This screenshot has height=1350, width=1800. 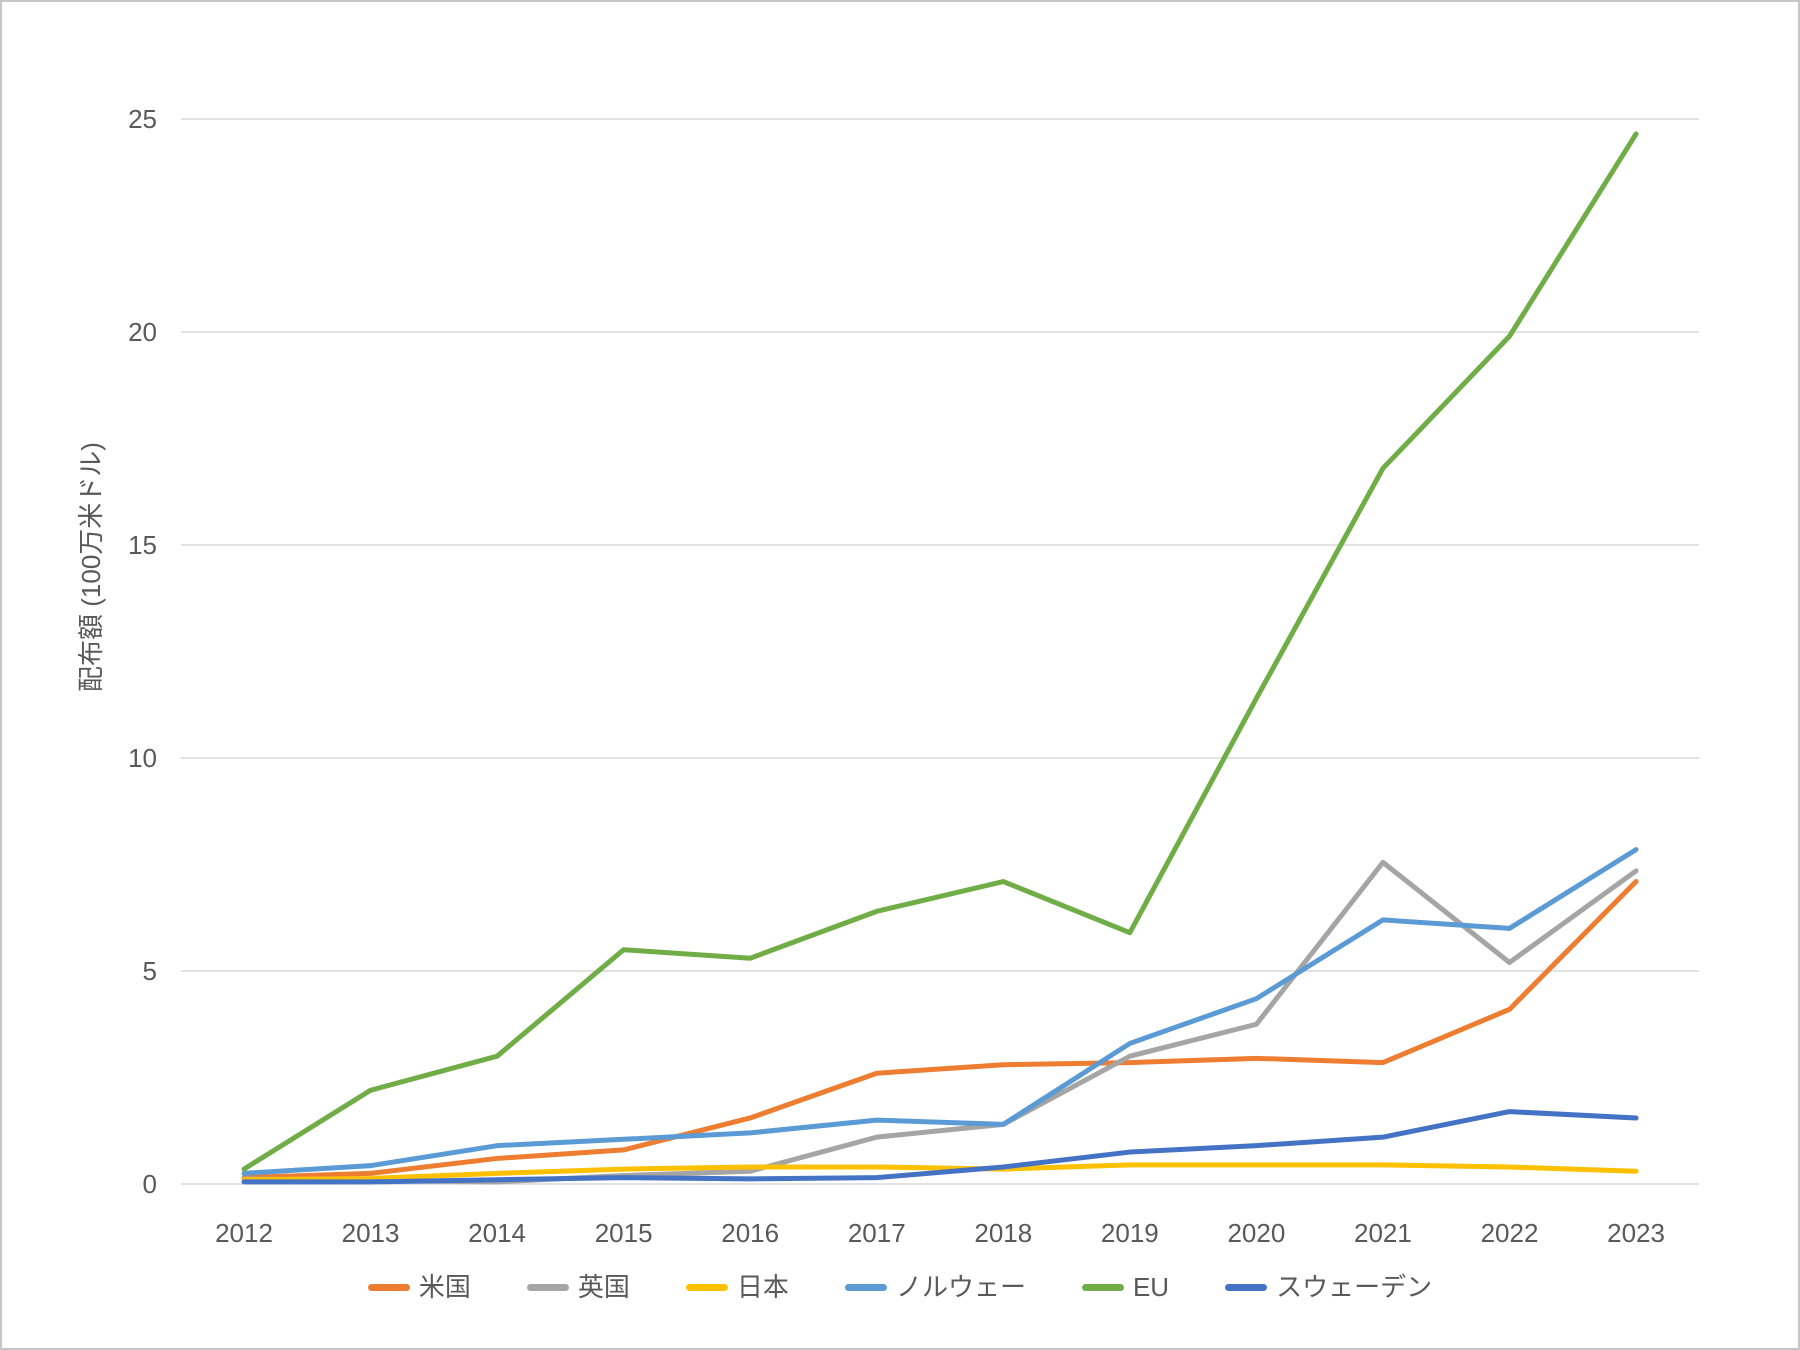 I want to click on y-tick-label-25: 25, so click(x=142, y=119).